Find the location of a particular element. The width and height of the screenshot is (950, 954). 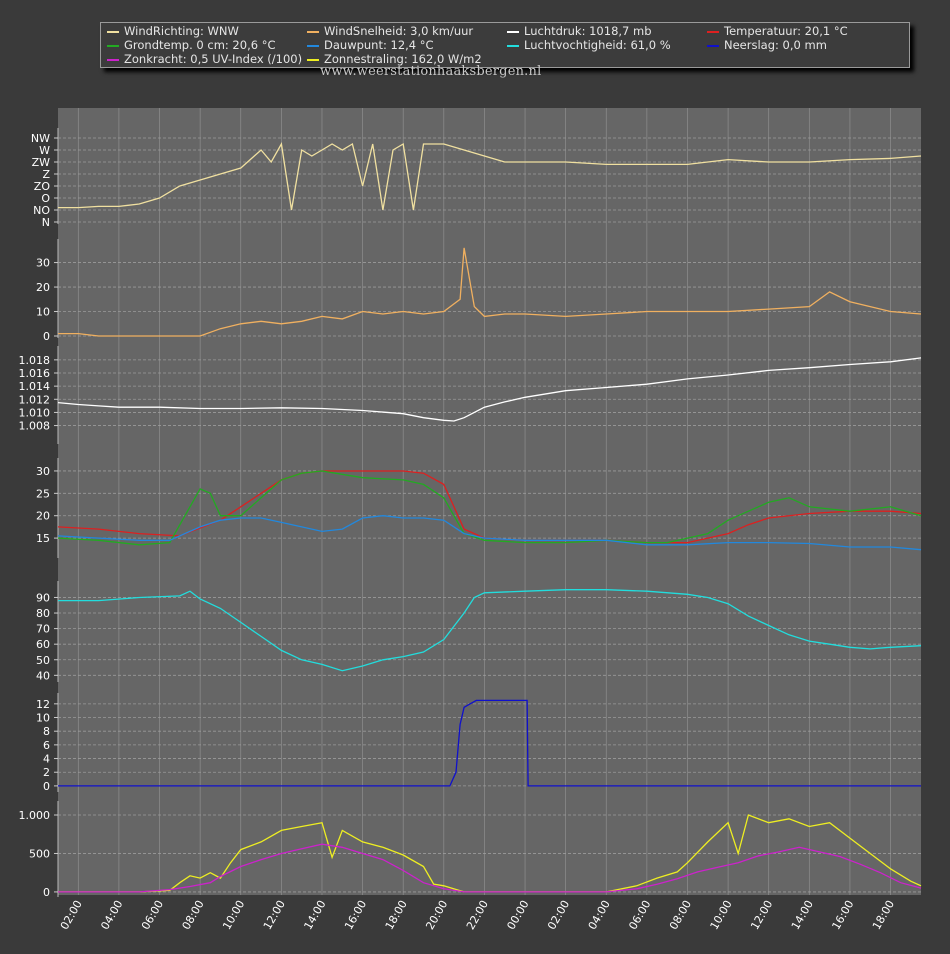

legend-item-precipitation: Neerslag: 0,0 mm is located at coordinates (767, 45).